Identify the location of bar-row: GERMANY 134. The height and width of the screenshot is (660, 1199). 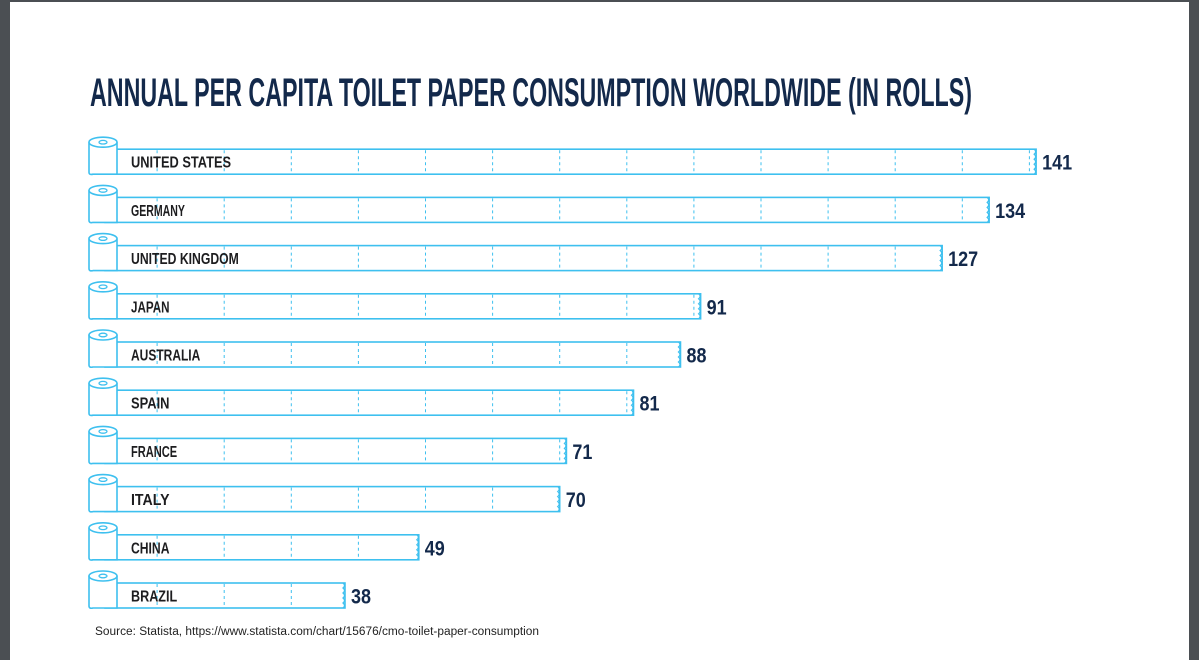
(556, 204).